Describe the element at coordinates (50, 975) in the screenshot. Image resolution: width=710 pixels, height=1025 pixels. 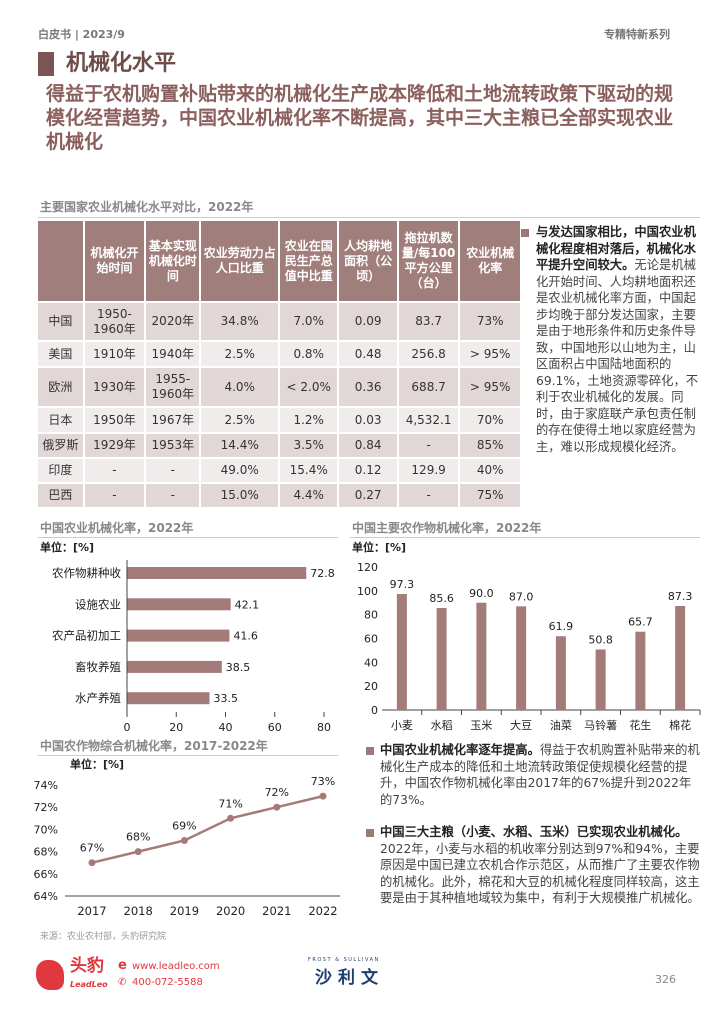
I see `leopard-logo-icon` at that location.